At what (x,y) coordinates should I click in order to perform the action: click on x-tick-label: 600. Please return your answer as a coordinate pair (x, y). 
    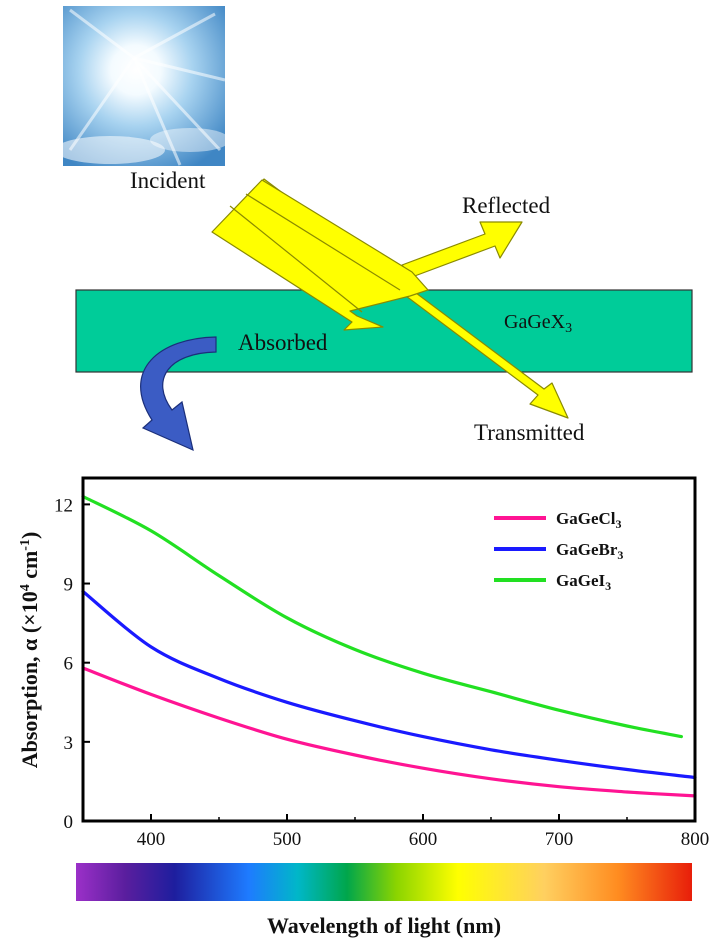
    Looking at the image, I should click on (423, 839).